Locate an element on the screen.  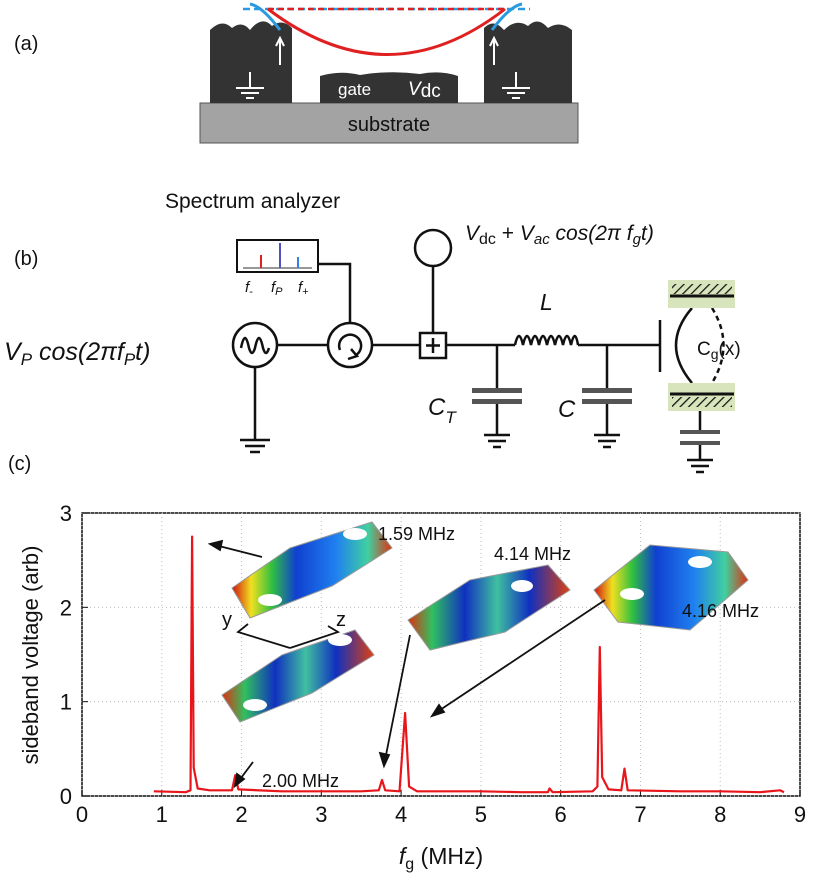
analyzer-box is located at coordinates (277, 256).